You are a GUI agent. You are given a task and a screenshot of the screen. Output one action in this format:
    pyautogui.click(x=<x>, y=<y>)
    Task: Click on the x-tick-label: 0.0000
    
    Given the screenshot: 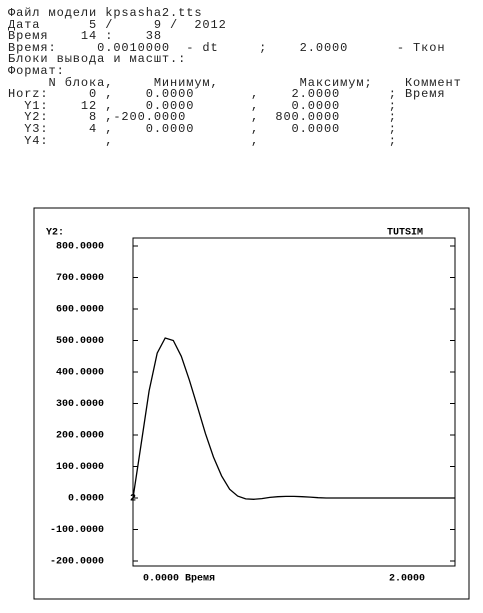 What is the action you would take?
    pyautogui.click(x=161, y=579)
    